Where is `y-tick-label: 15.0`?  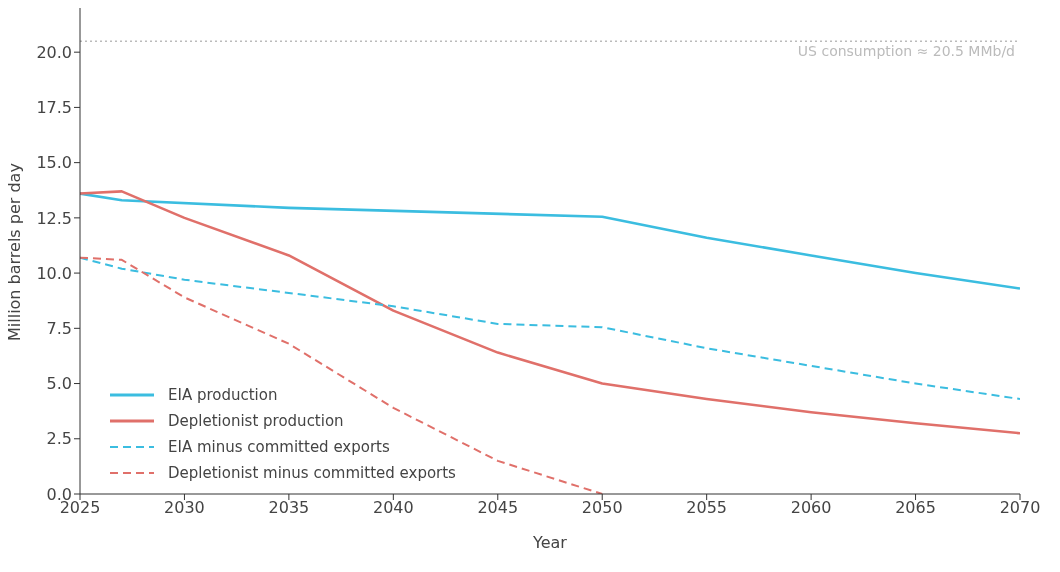 y-tick-label: 15.0 is located at coordinates (54, 163).